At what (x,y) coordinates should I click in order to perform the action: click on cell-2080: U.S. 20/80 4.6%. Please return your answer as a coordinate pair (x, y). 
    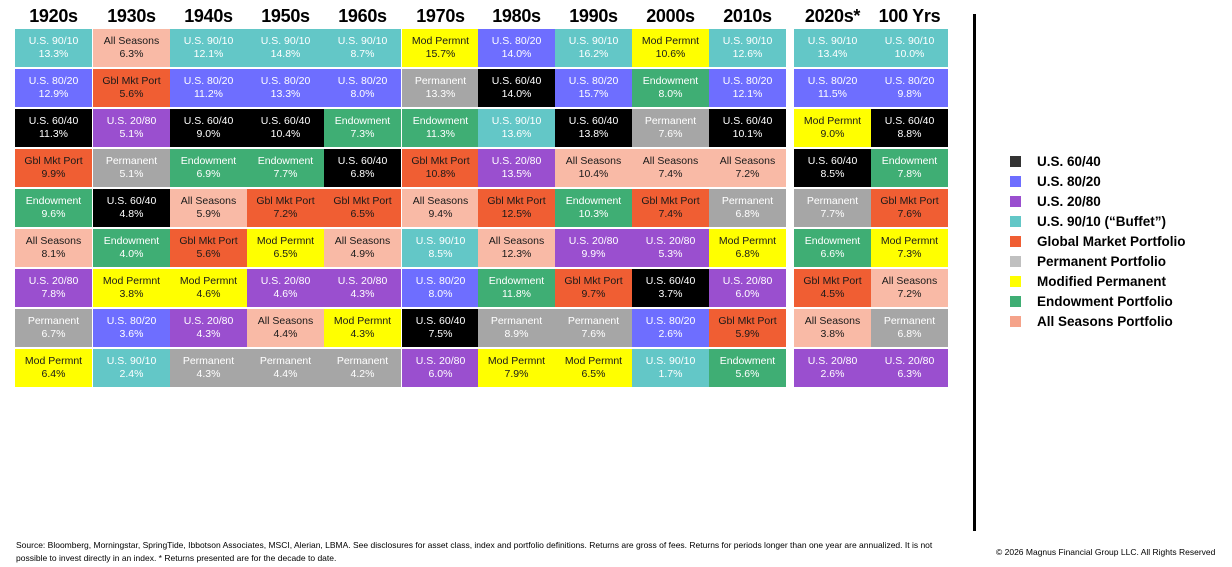
    Looking at the image, I should click on (285, 288).